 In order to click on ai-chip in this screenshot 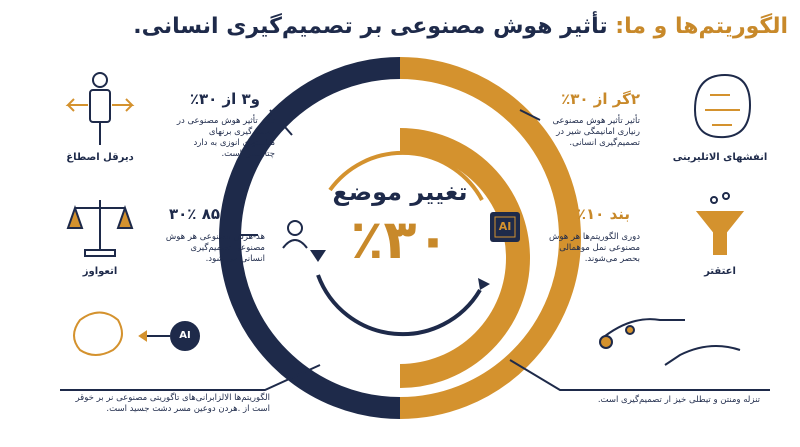, I will do `click(505, 227)`.